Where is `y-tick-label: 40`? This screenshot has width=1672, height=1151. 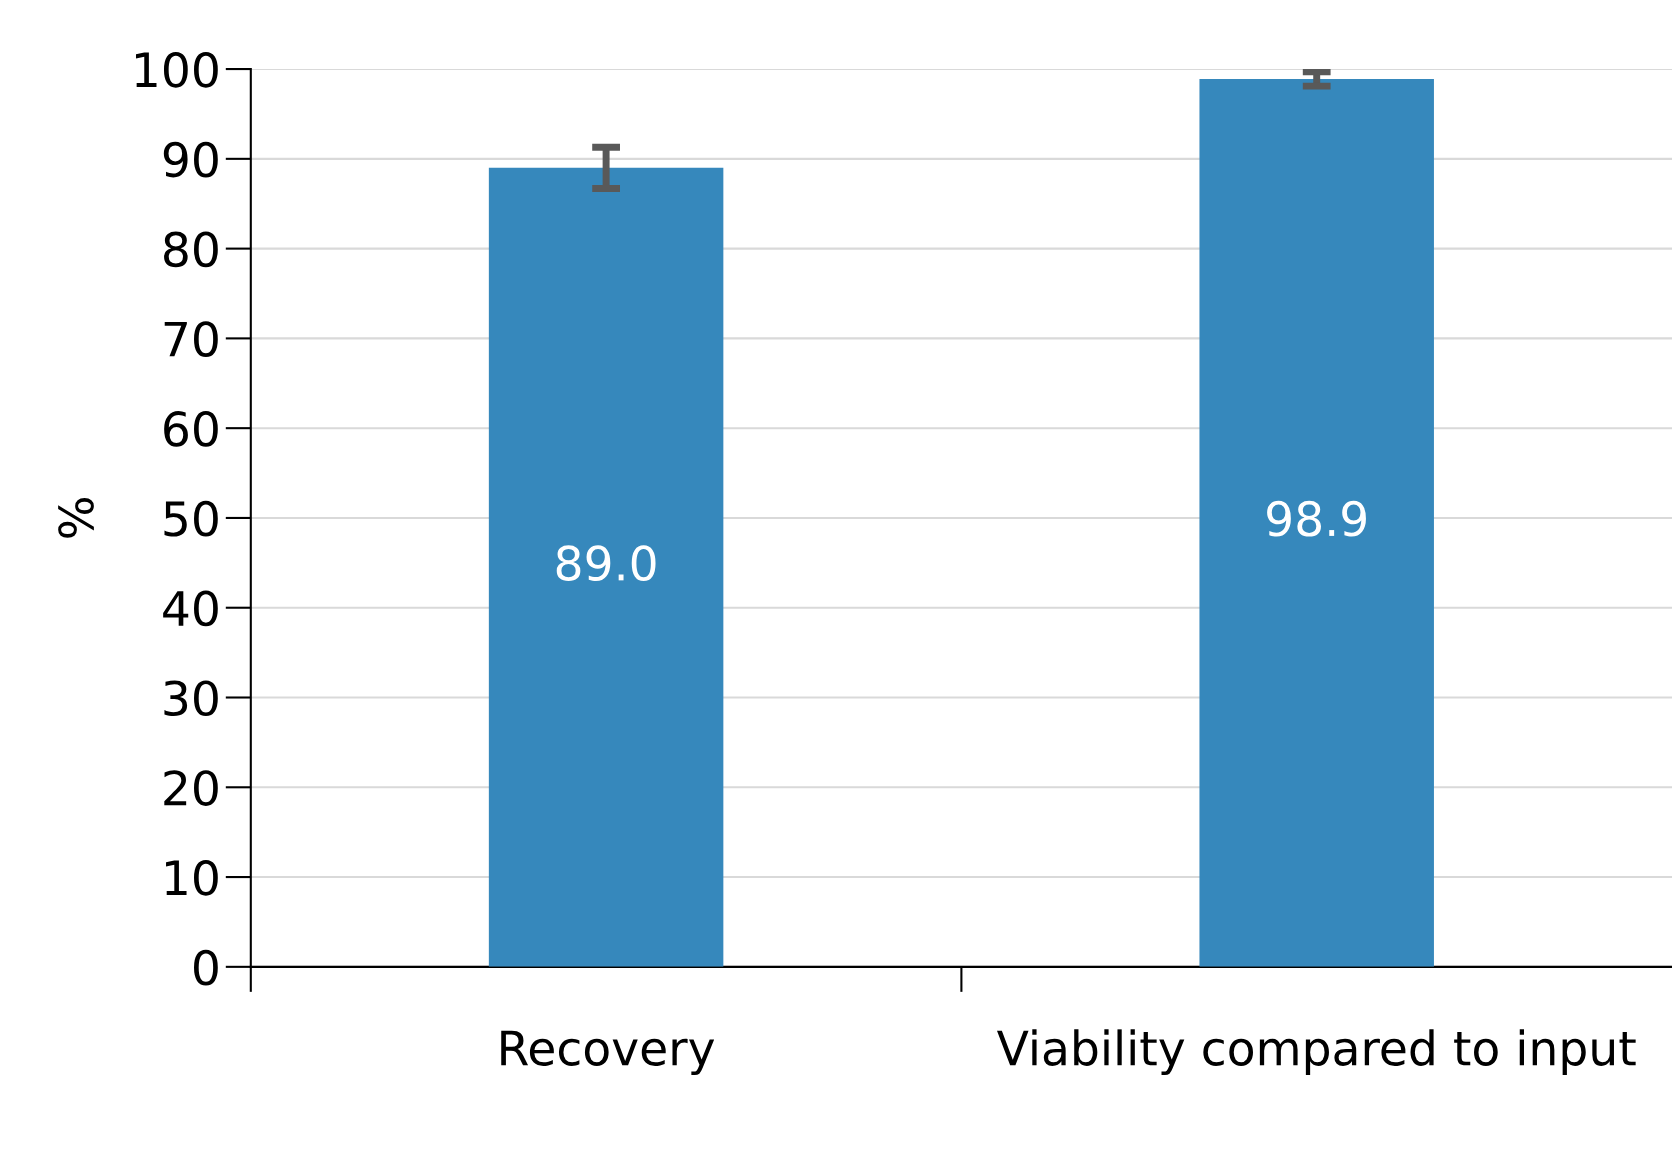 y-tick-label: 40 is located at coordinates (190, 608).